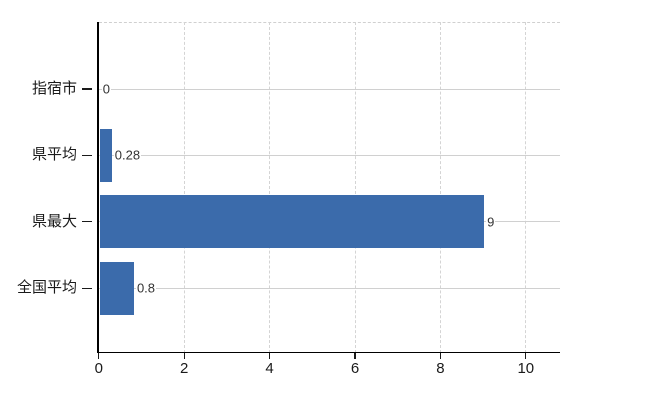 This screenshot has width=650, height=400. I want to click on category-label: 全国平均, so click(46, 288).